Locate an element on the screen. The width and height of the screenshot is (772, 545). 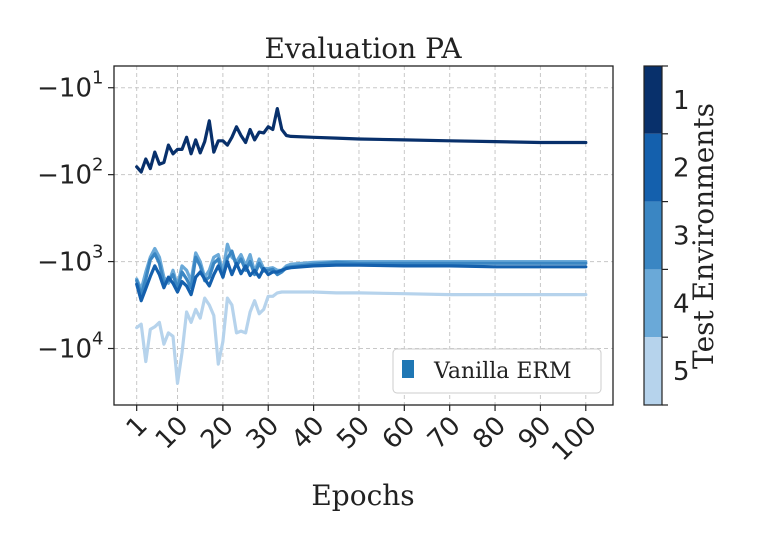
chart-title: Evaluation PA is located at coordinates (363, 48).